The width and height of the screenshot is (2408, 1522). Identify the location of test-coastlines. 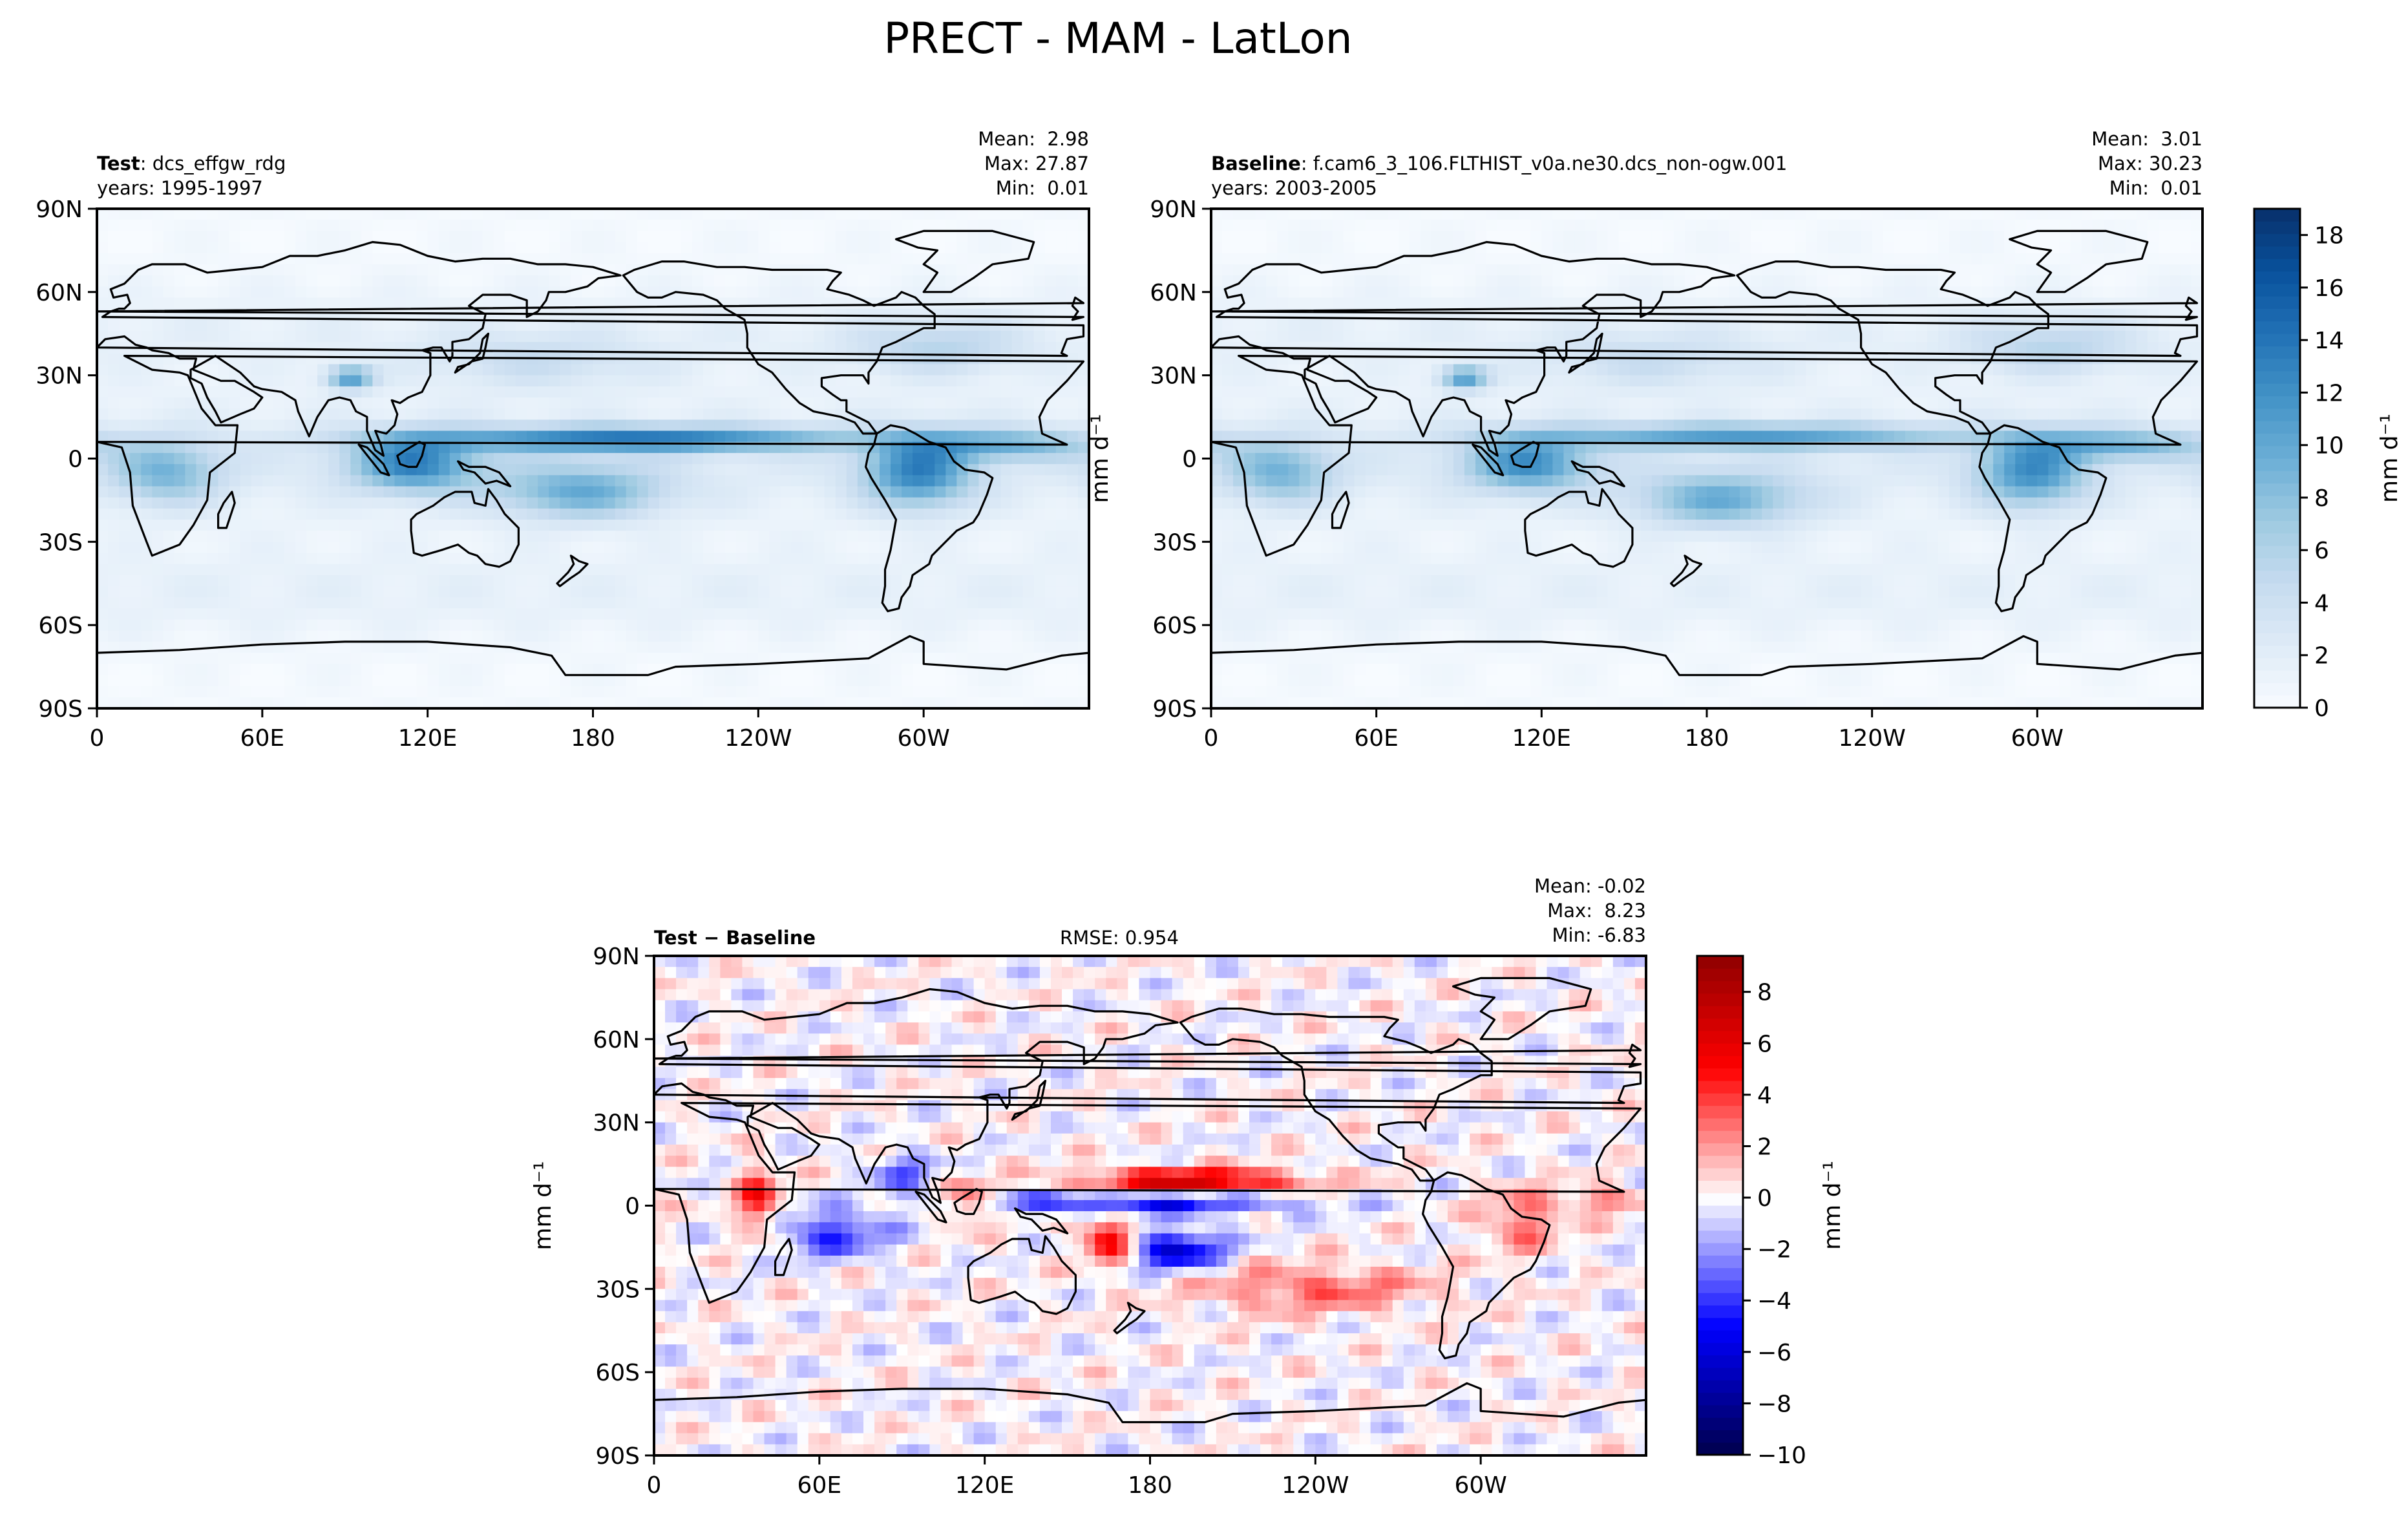
(593, 468).